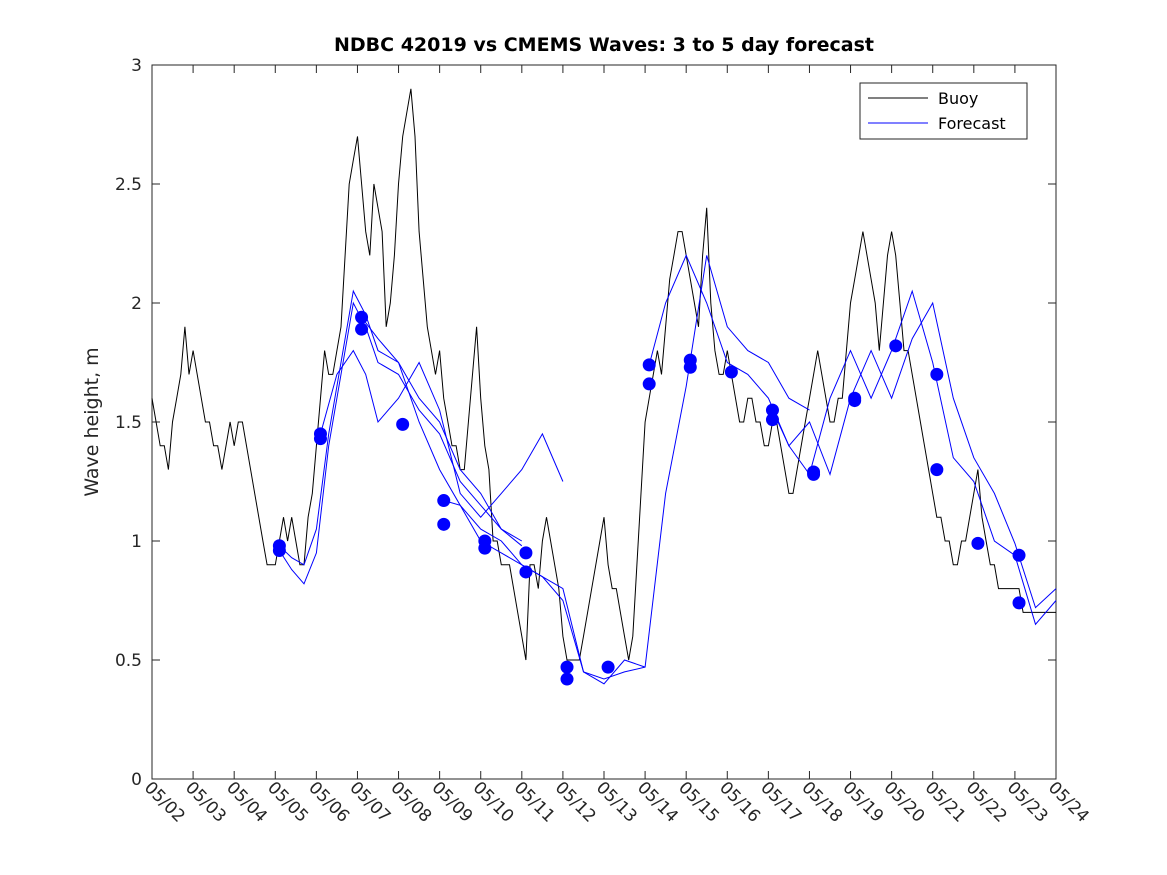  Describe the element at coordinates (128, 185) in the screenshot. I see `y-tick-label: 2.5` at that location.